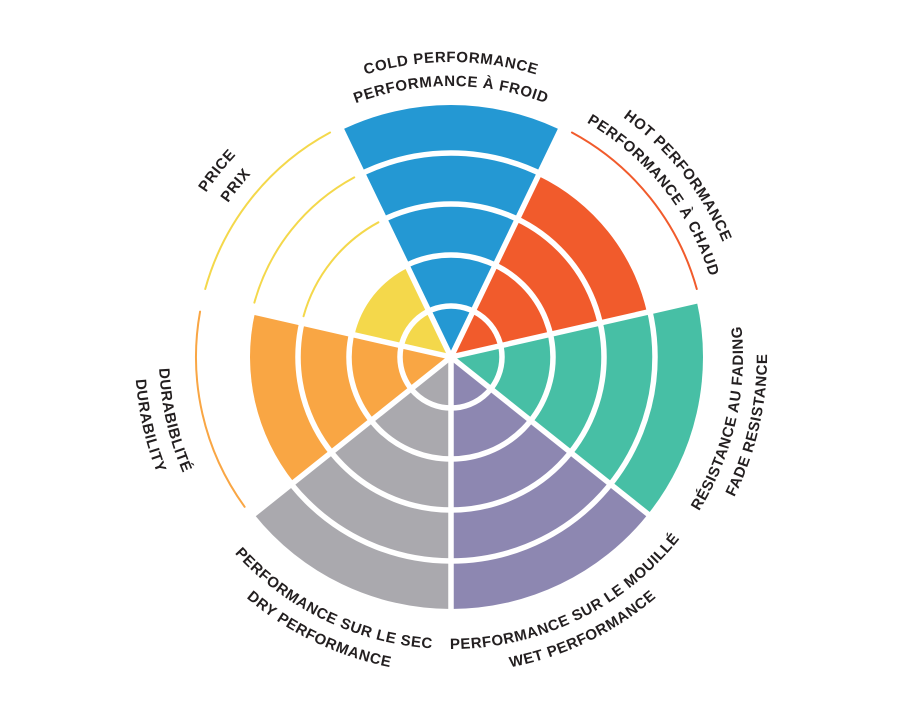 The width and height of the screenshot is (900, 720). I want to click on segment-label-en-hot-performance: HOT PERFORMANCE, so click(678, 175).